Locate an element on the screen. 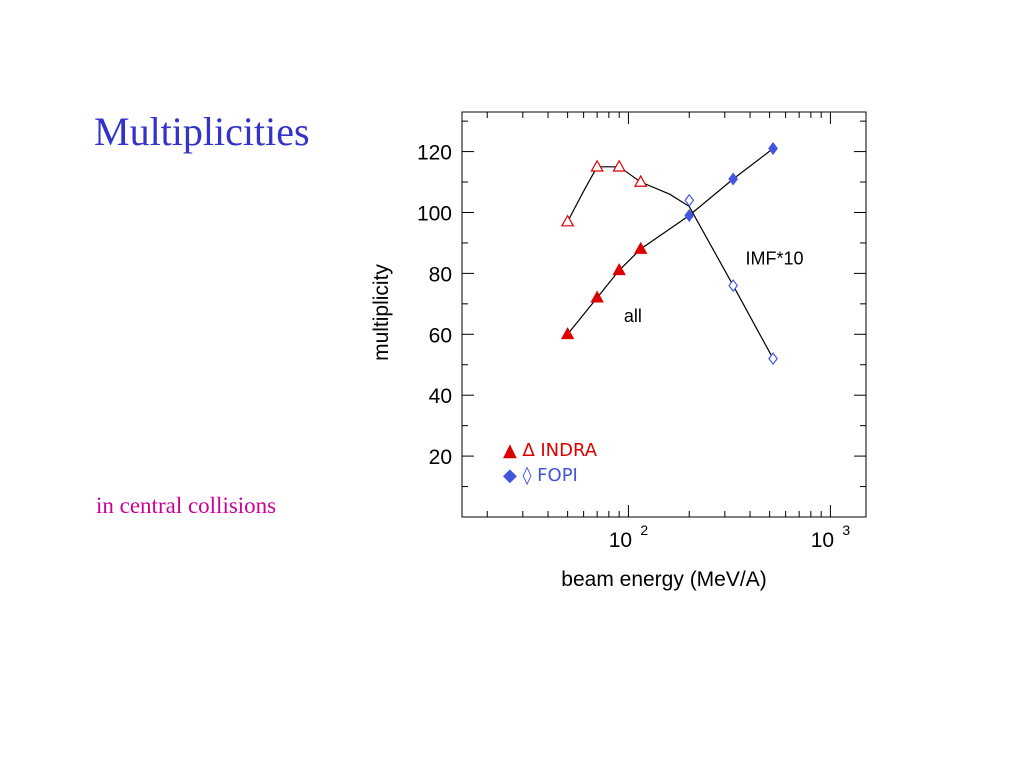  y-axis-label: multiplicity is located at coordinates (381, 312).